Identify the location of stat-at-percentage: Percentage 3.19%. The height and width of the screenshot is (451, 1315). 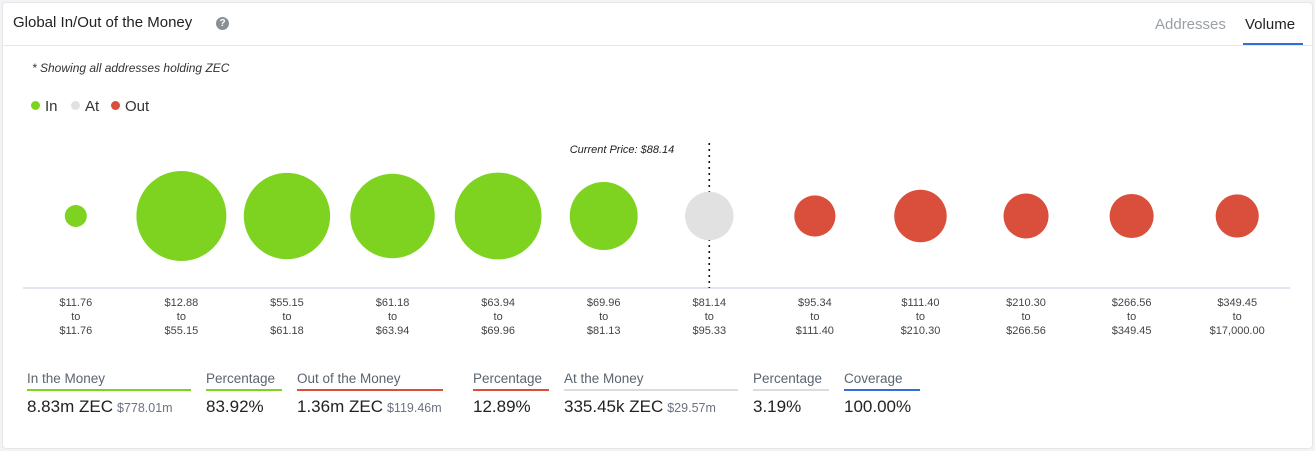
(791, 394).